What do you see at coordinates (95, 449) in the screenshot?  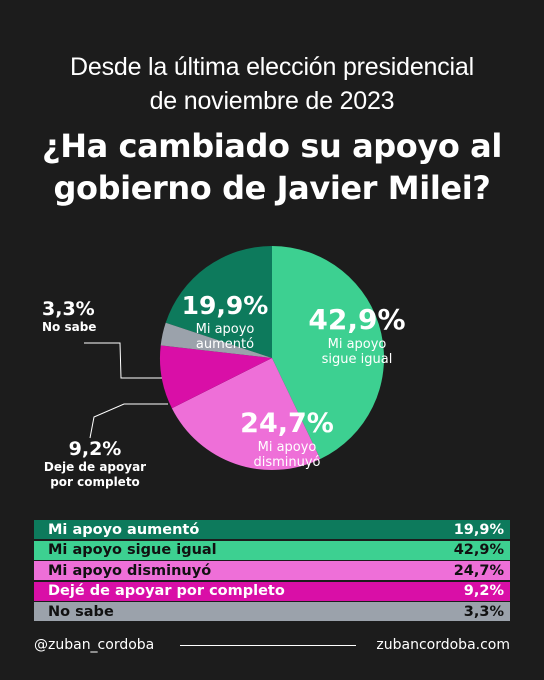 I see `deje-value: 9,2%` at bounding box center [95, 449].